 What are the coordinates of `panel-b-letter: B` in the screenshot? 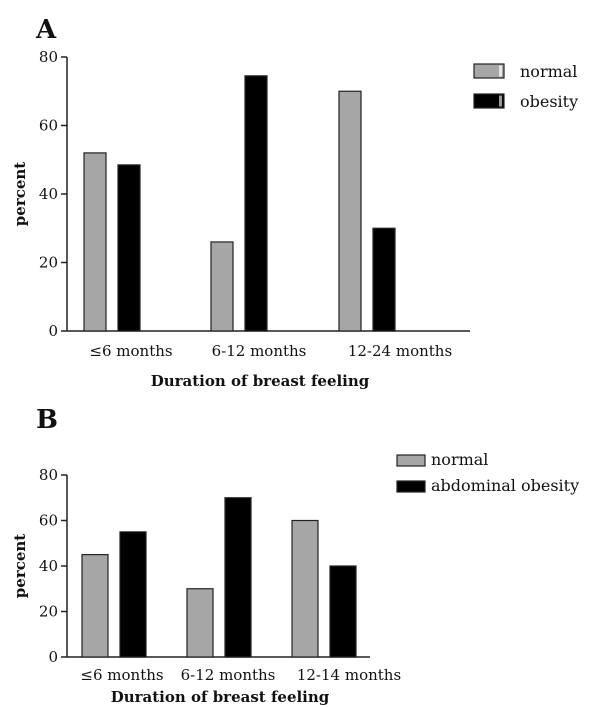 It's located at (47, 420).